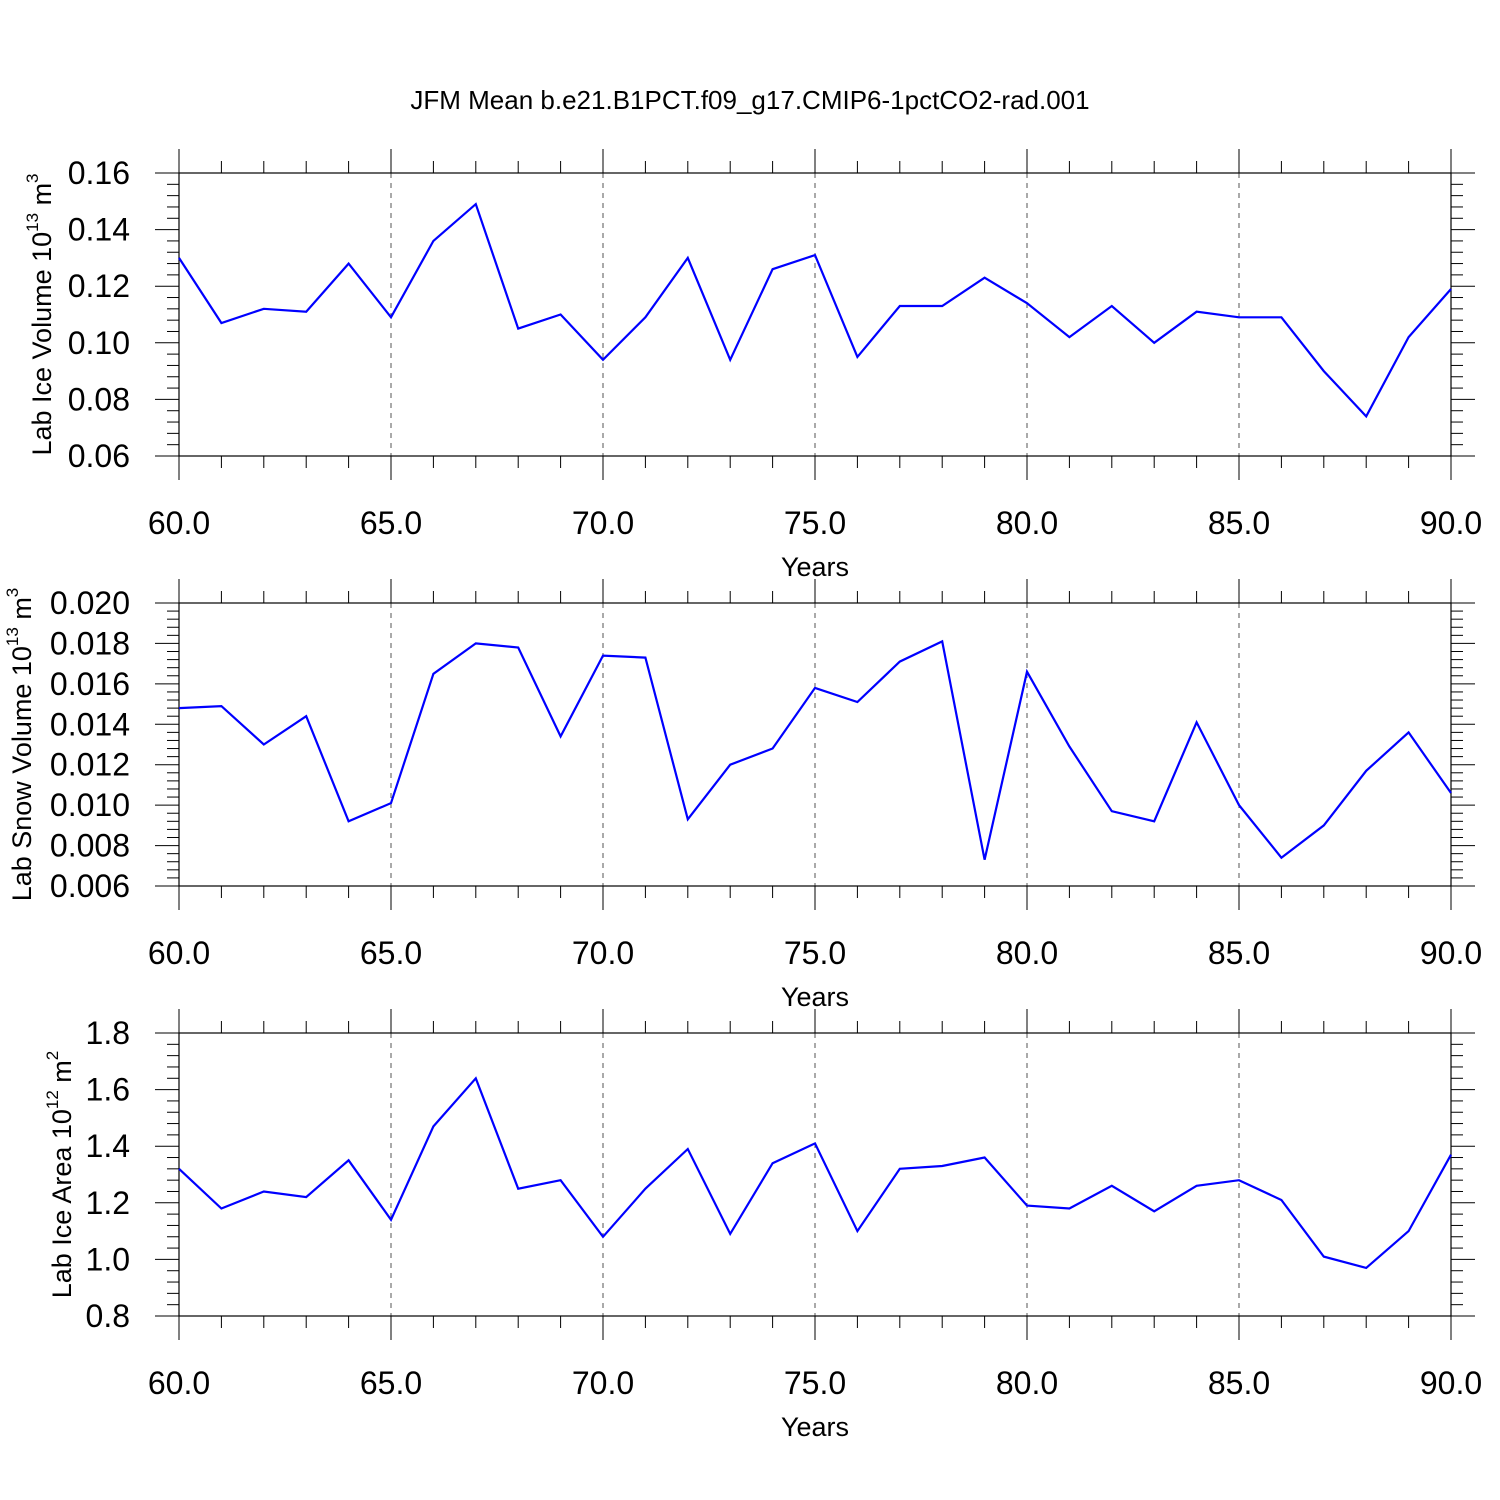  I want to click on y-axis-label: Lab Ice Area 1012 m2, so click(60, 1175).